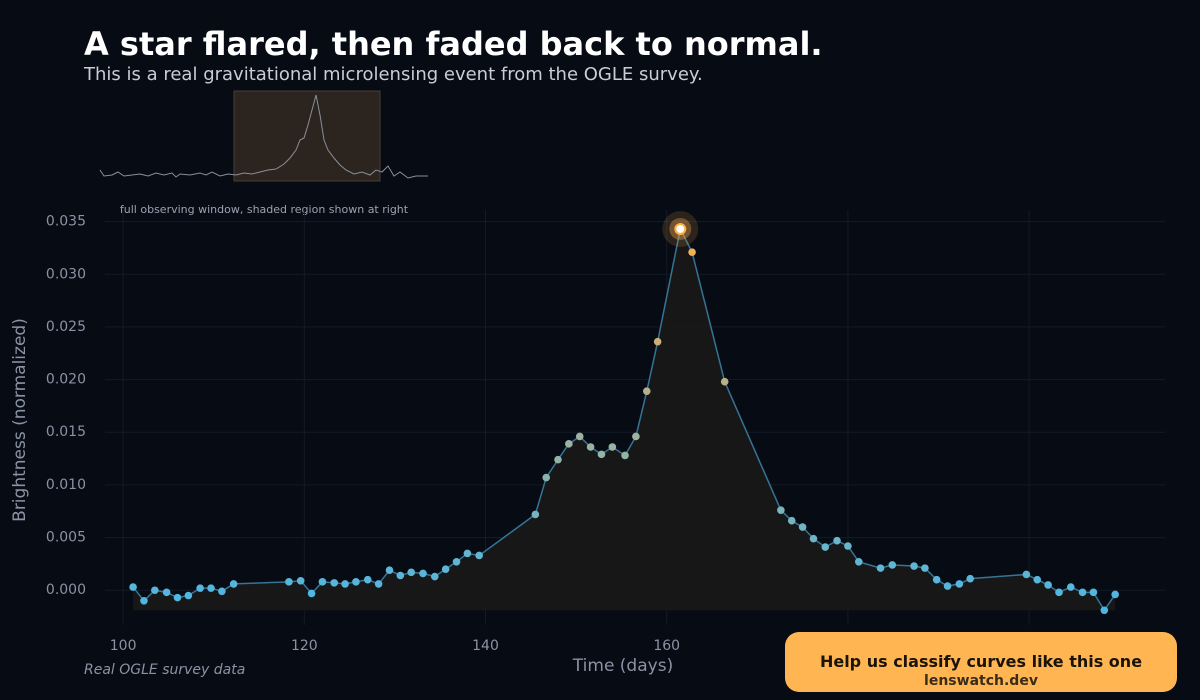  Describe the element at coordinates (66, 485) in the screenshot. I see `y-tick-label: 0.010` at that location.